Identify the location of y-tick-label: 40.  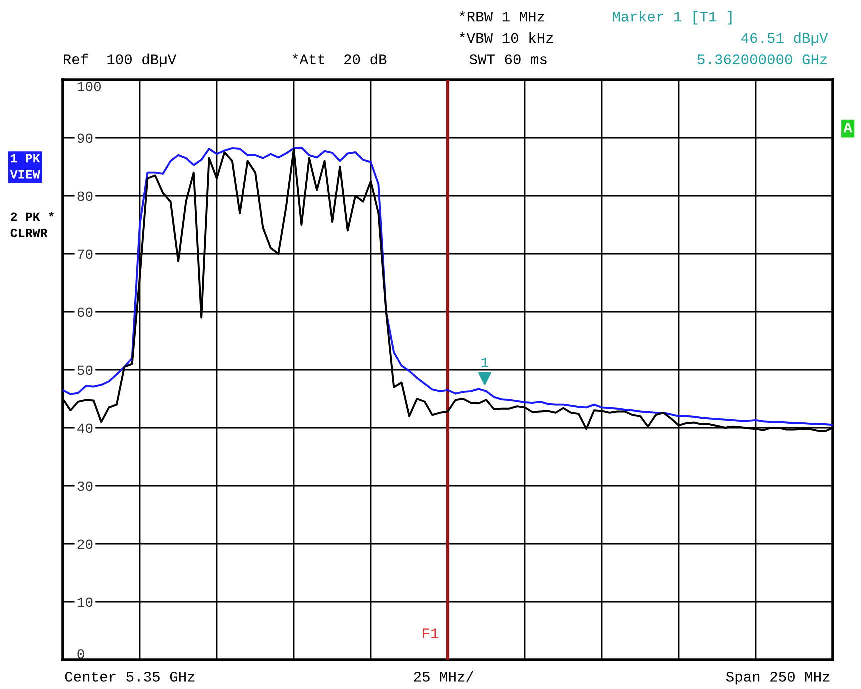
(85, 429).